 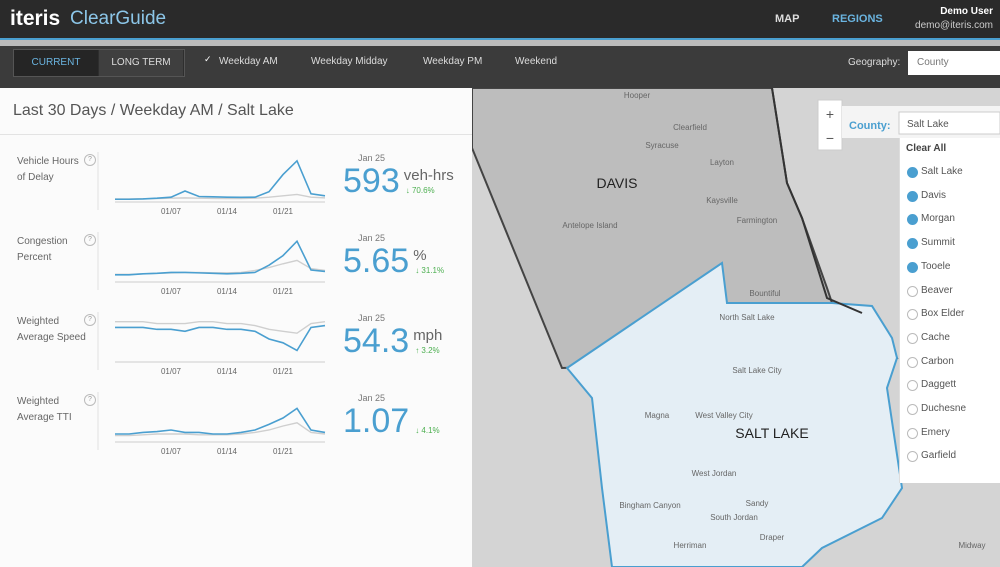 I want to click on metric-value: 5.65, so click(x=376, y=261).